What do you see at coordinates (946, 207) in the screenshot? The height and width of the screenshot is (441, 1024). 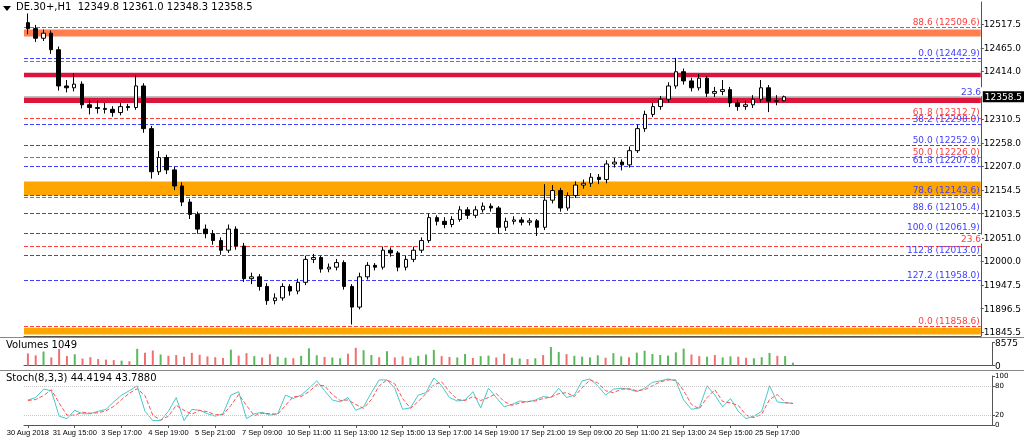 I see `ref-line-label: 88.6 (12105.4)` at bounding box center [946, 207].